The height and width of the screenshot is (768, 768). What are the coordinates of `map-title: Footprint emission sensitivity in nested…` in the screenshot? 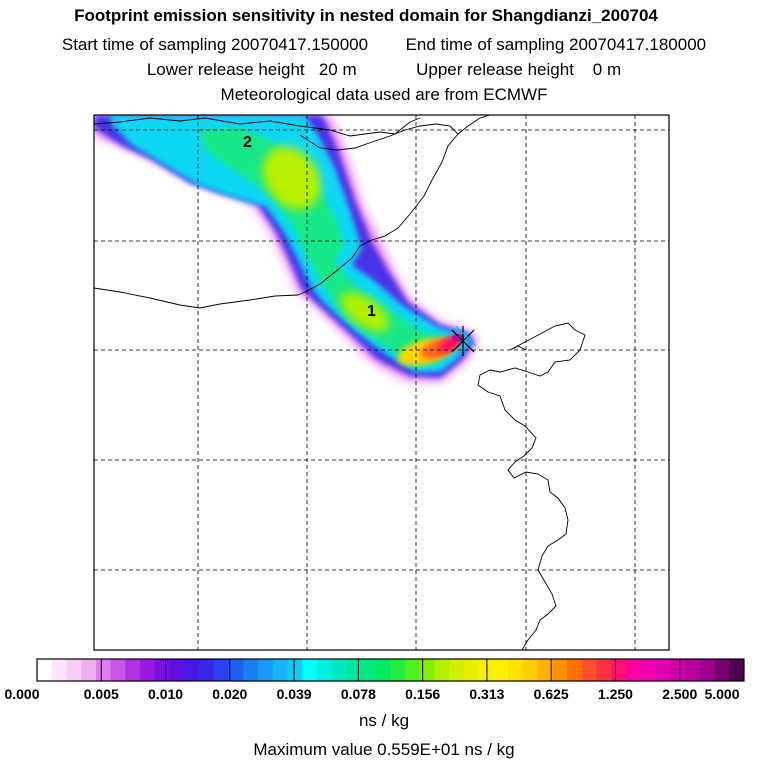 It's located at (366, 15).